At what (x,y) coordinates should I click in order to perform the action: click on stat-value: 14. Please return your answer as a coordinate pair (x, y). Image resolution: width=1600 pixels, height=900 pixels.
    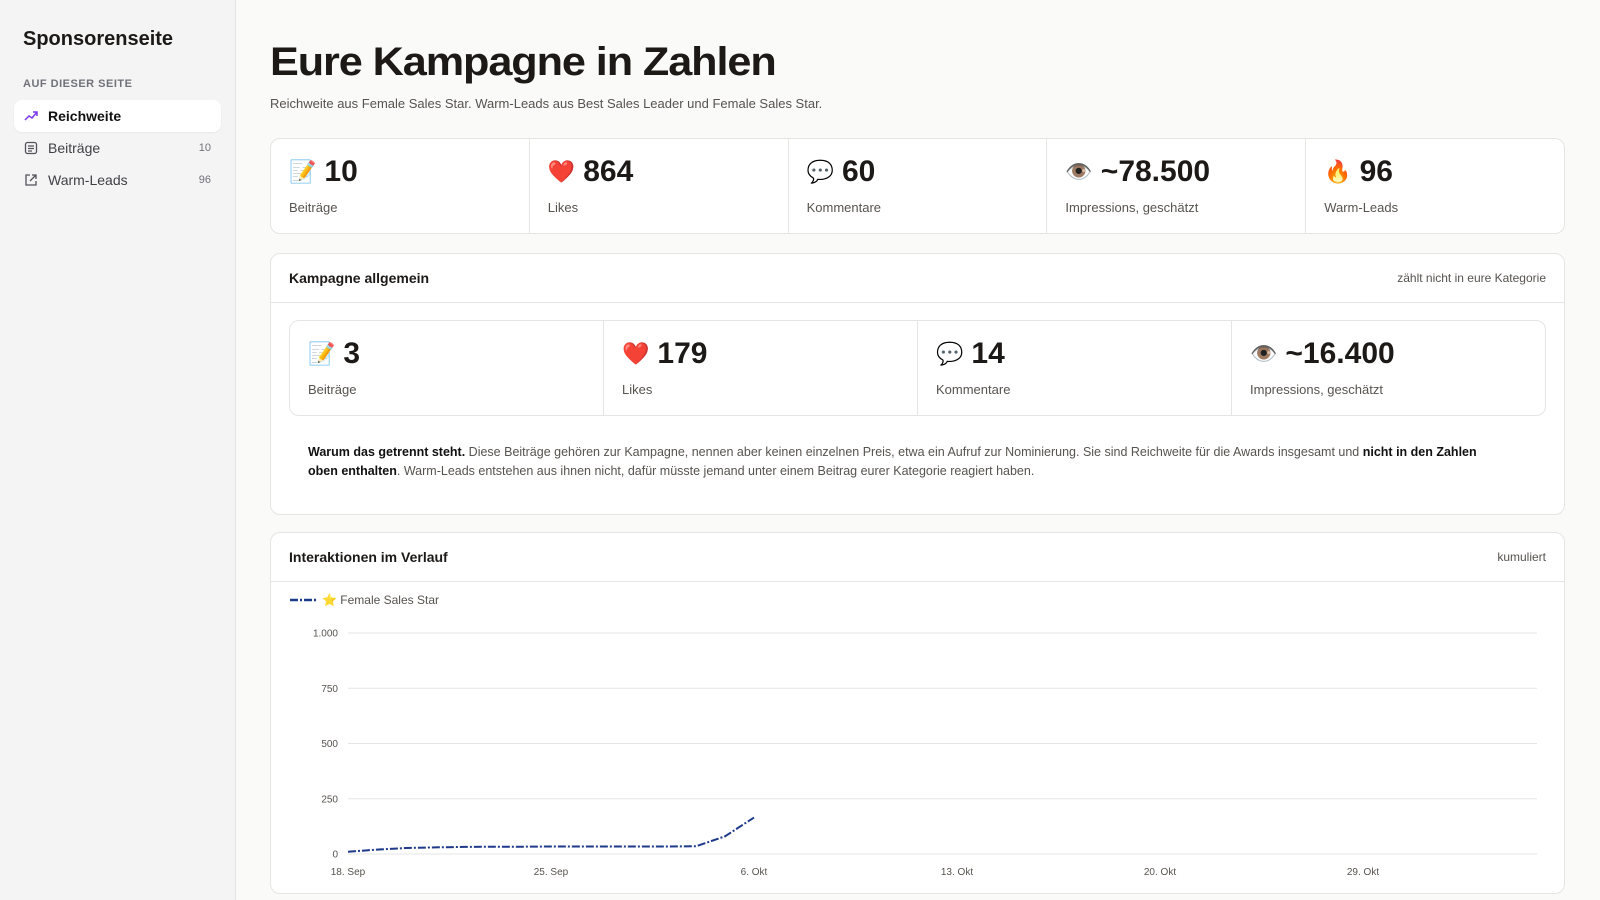
    Looking at the image, I should click on (988, 353).